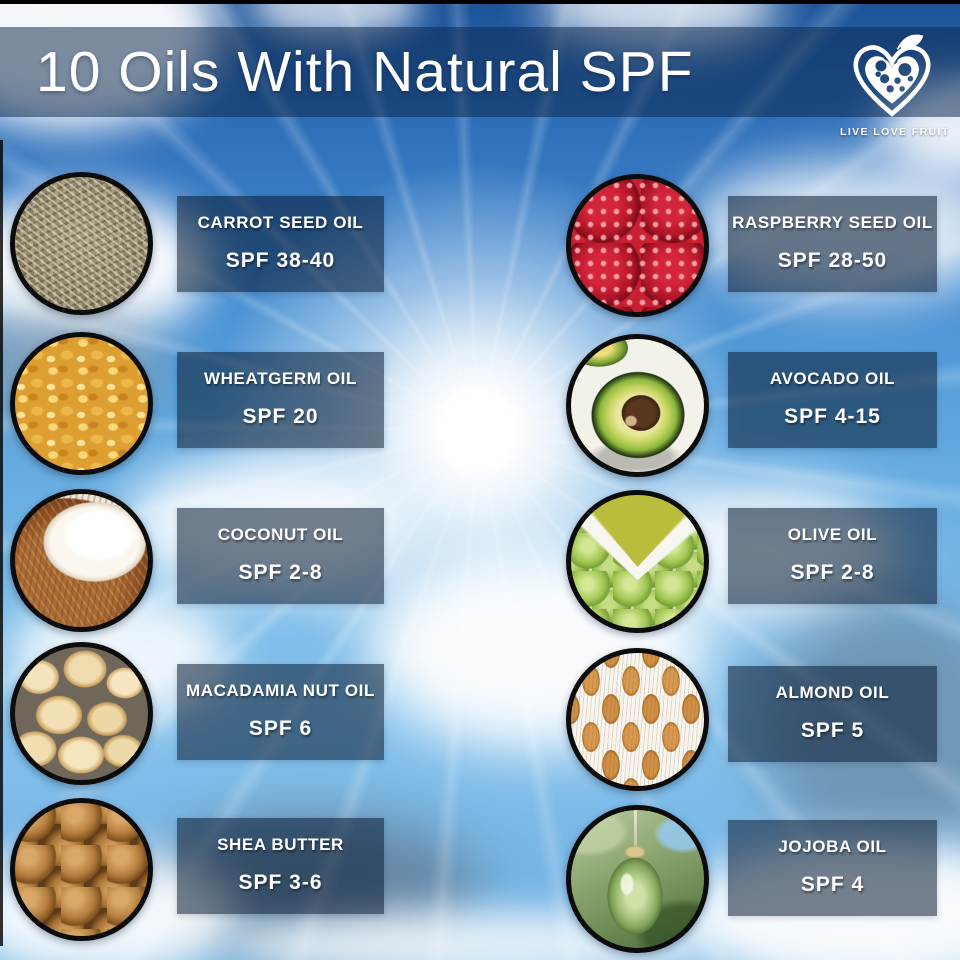 The image size is (960, 960). Describe the element at coordinates (832, 378) in the screenshot. I see `oil-name: AVOCADO OIL` at that location.